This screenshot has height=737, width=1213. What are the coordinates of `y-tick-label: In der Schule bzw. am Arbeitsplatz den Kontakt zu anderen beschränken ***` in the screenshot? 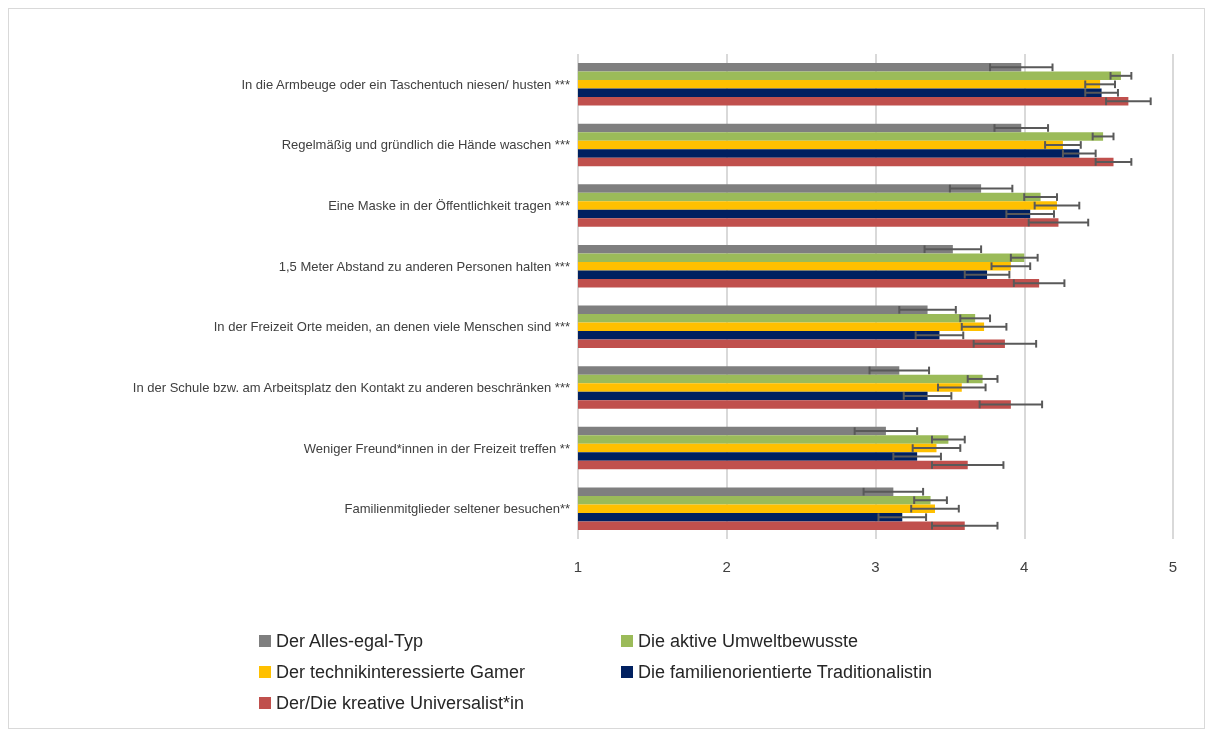 It's located at (351, 387).